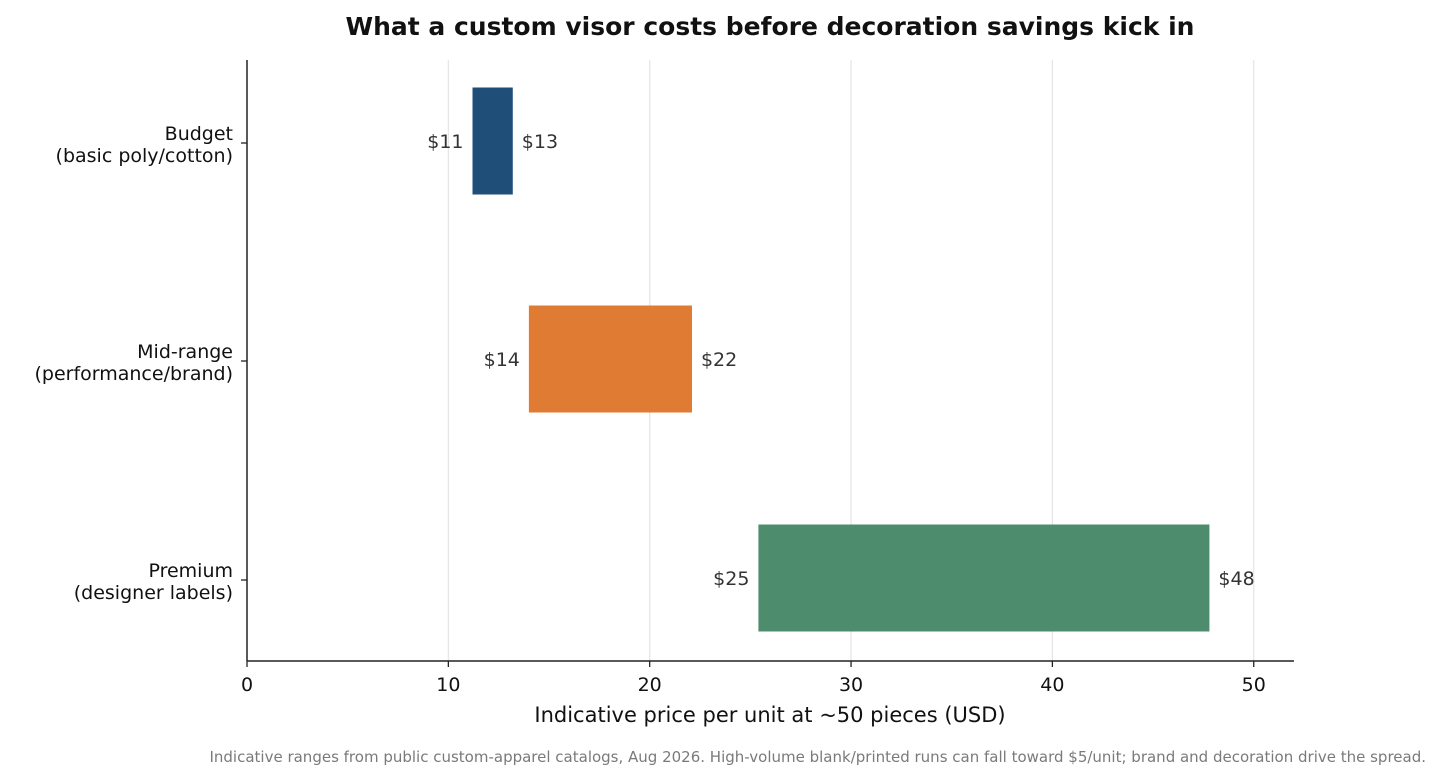  I want to click on x-tick-label: 0, so click(247, 685).